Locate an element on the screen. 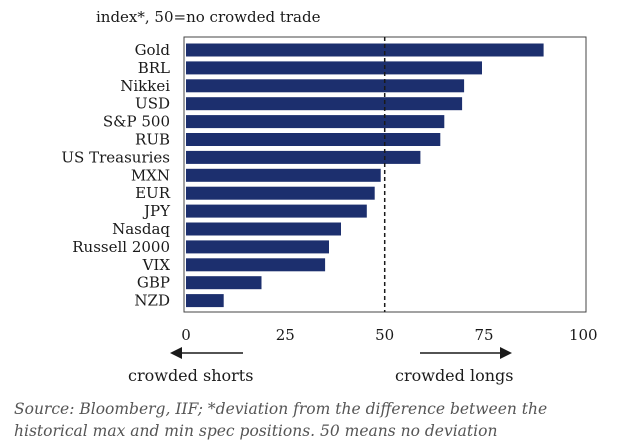  x-tick-label: 25 is located at coordinates (285, 335).